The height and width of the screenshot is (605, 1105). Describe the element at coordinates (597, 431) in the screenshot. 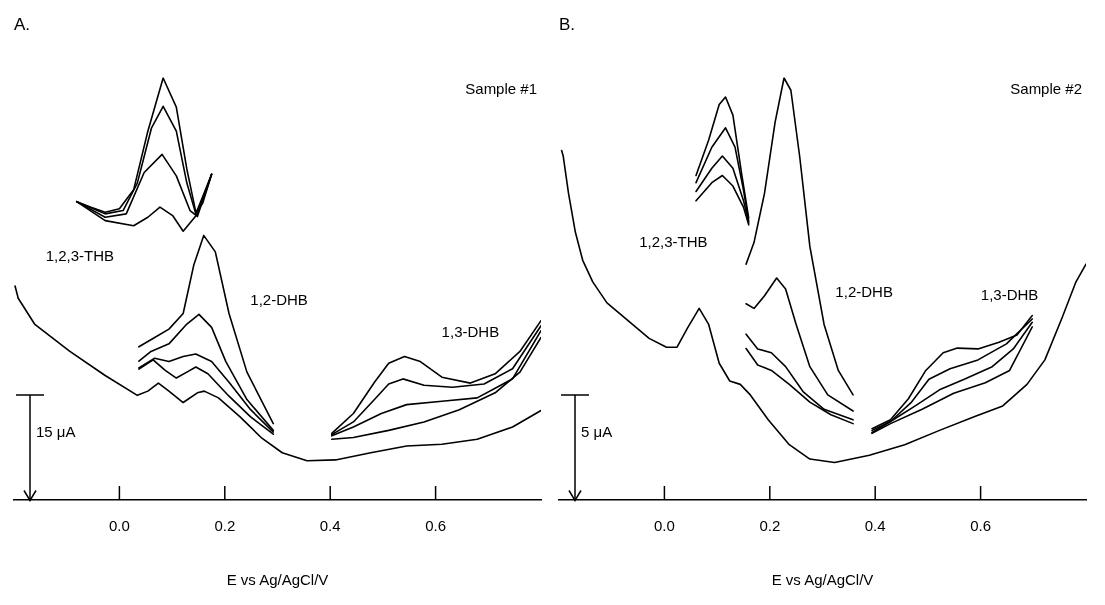

I see `y-axis-title: 5 μA` at that location.